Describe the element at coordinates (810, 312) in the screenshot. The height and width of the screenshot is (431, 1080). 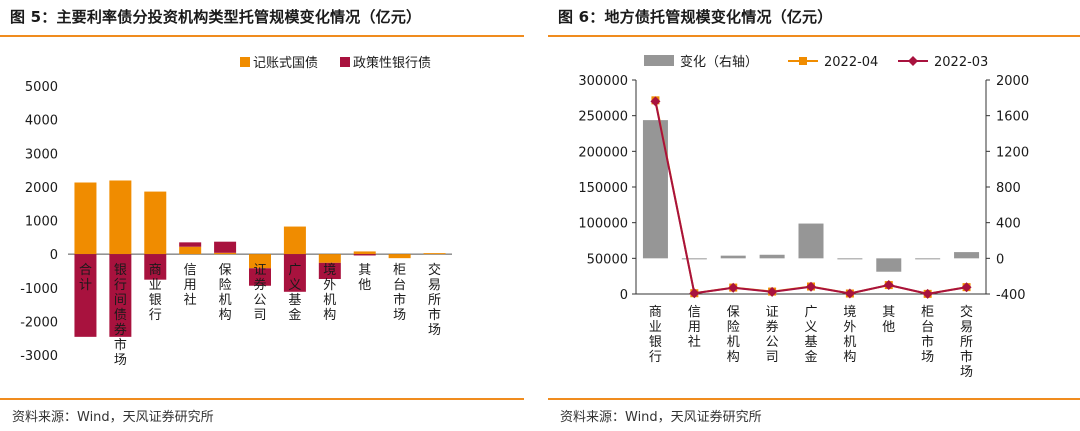
I see `category-label-char: 广` at that location.